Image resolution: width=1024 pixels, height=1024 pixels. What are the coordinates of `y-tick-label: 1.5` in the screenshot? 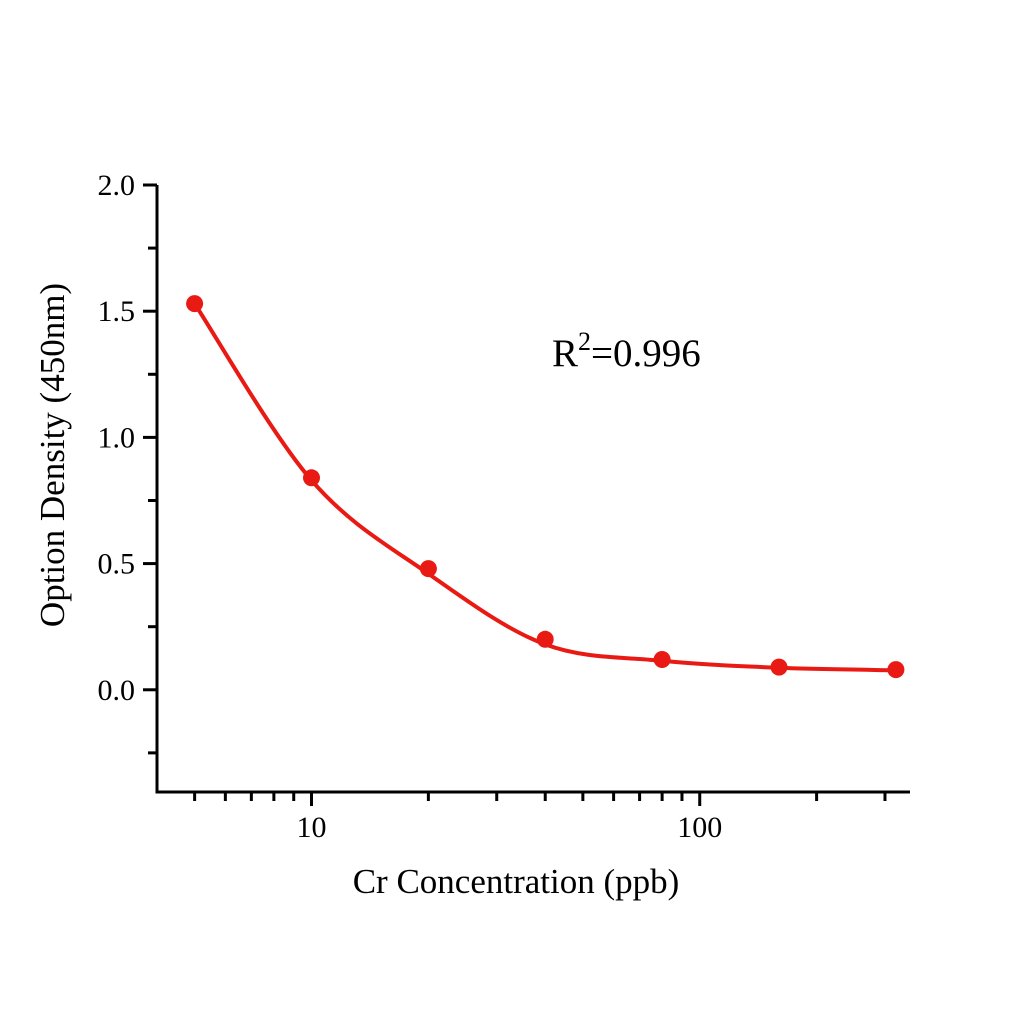 It's located at (117, 311).